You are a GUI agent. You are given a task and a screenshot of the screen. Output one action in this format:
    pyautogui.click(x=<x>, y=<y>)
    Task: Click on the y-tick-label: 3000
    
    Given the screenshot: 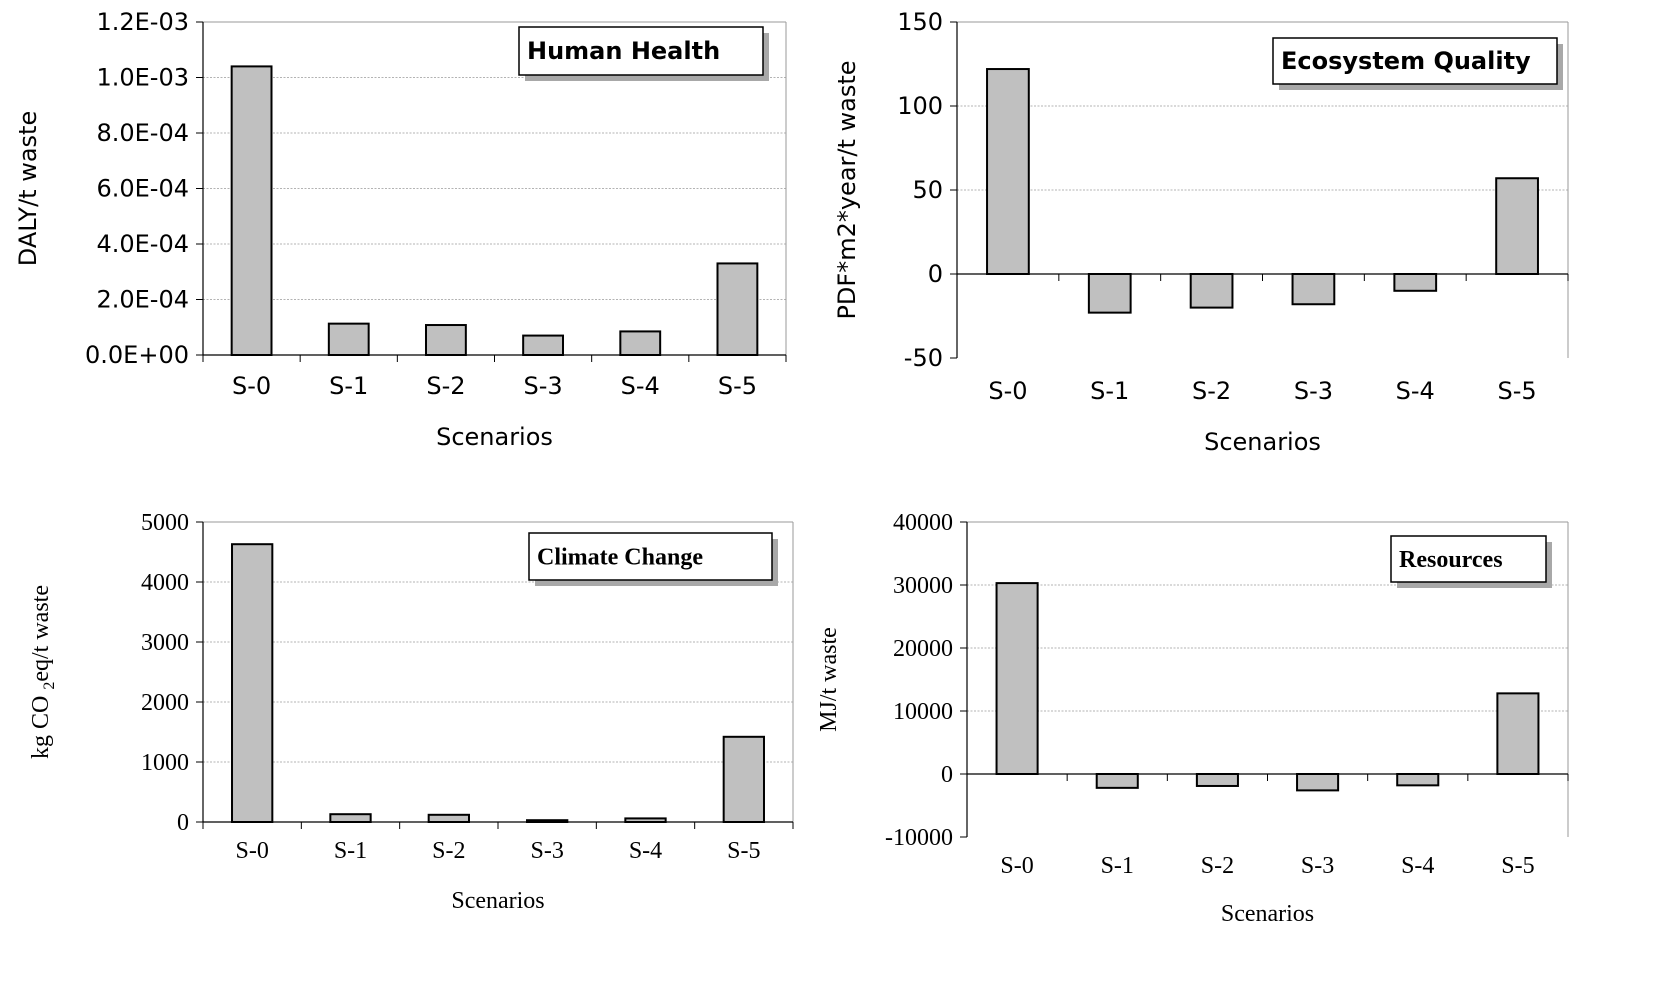 What is the action you would take?
    pyautogui.click(x=165, y=643)
    